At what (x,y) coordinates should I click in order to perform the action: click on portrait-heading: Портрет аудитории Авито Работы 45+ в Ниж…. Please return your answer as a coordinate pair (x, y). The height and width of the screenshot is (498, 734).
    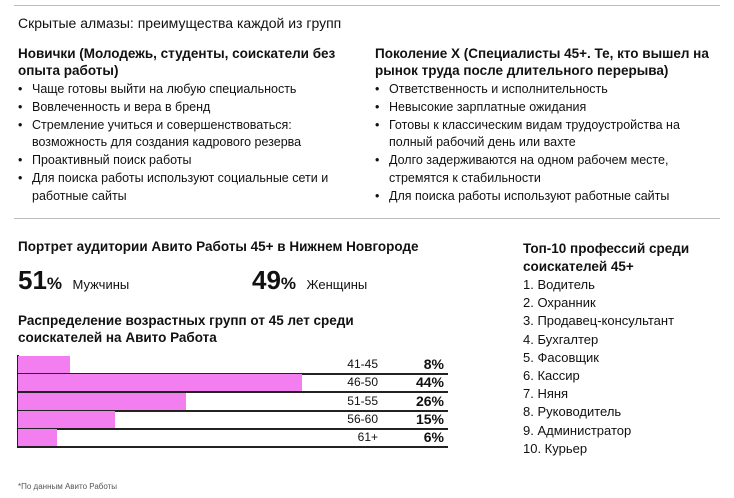
    Looking at the image, I should click on (218, 246).